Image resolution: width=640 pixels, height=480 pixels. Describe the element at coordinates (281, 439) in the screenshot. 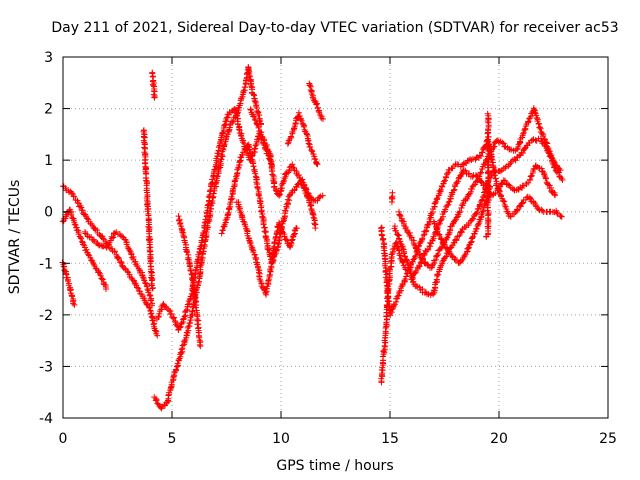

I see `x-tick-label: 10` at that location.